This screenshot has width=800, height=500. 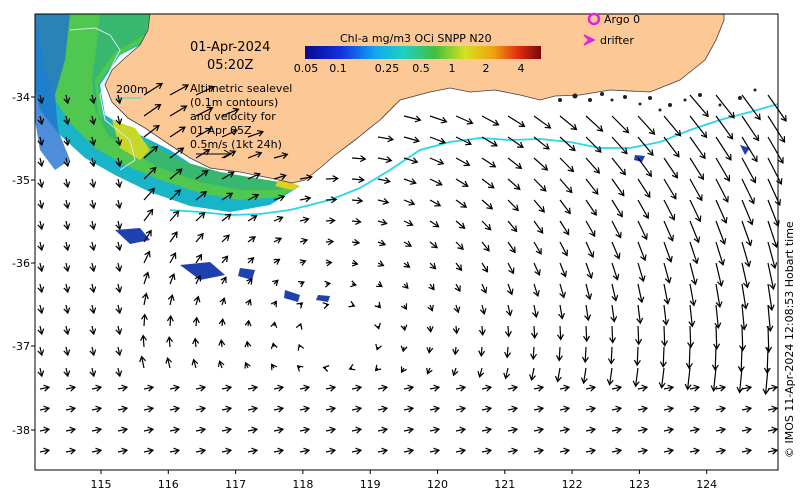 What do you see at coordinates (504, 484) in the screenshot?
I see `x-tick-label: 121` at bounding box center [504, 484].